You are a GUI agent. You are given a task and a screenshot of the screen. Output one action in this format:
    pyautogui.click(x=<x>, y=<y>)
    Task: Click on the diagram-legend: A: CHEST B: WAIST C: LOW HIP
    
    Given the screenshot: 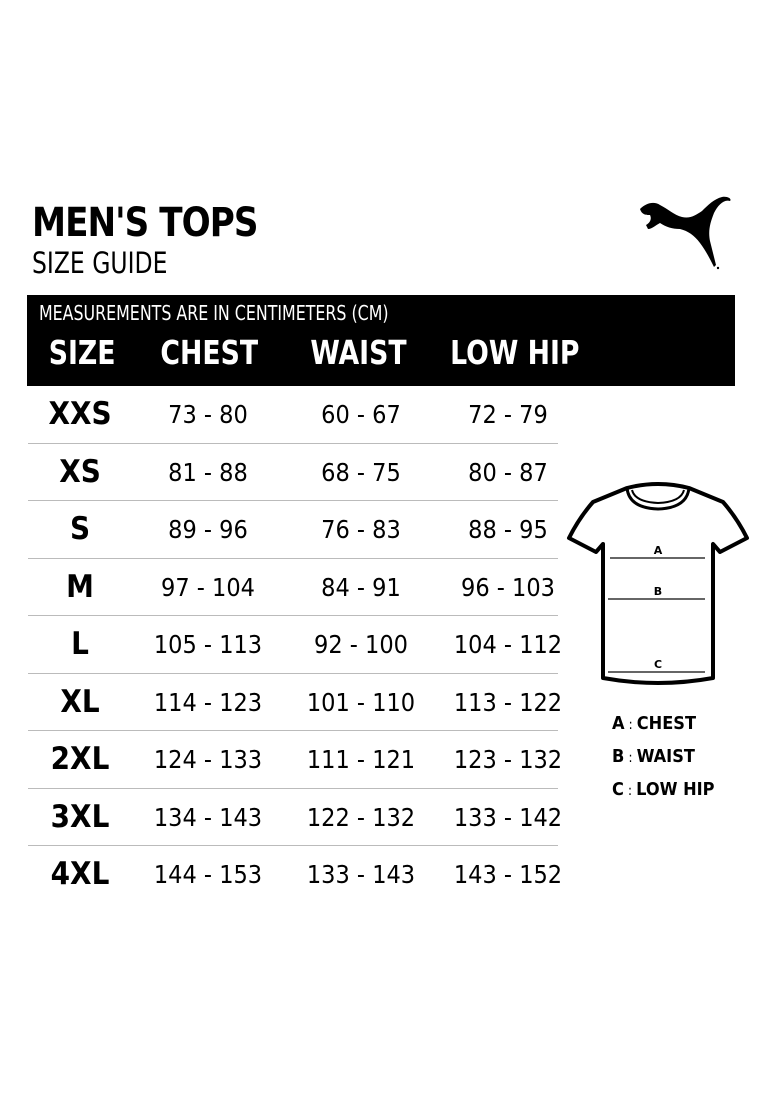 What is the action you would take?
    pyautogui.click(x=663, y=757)
    